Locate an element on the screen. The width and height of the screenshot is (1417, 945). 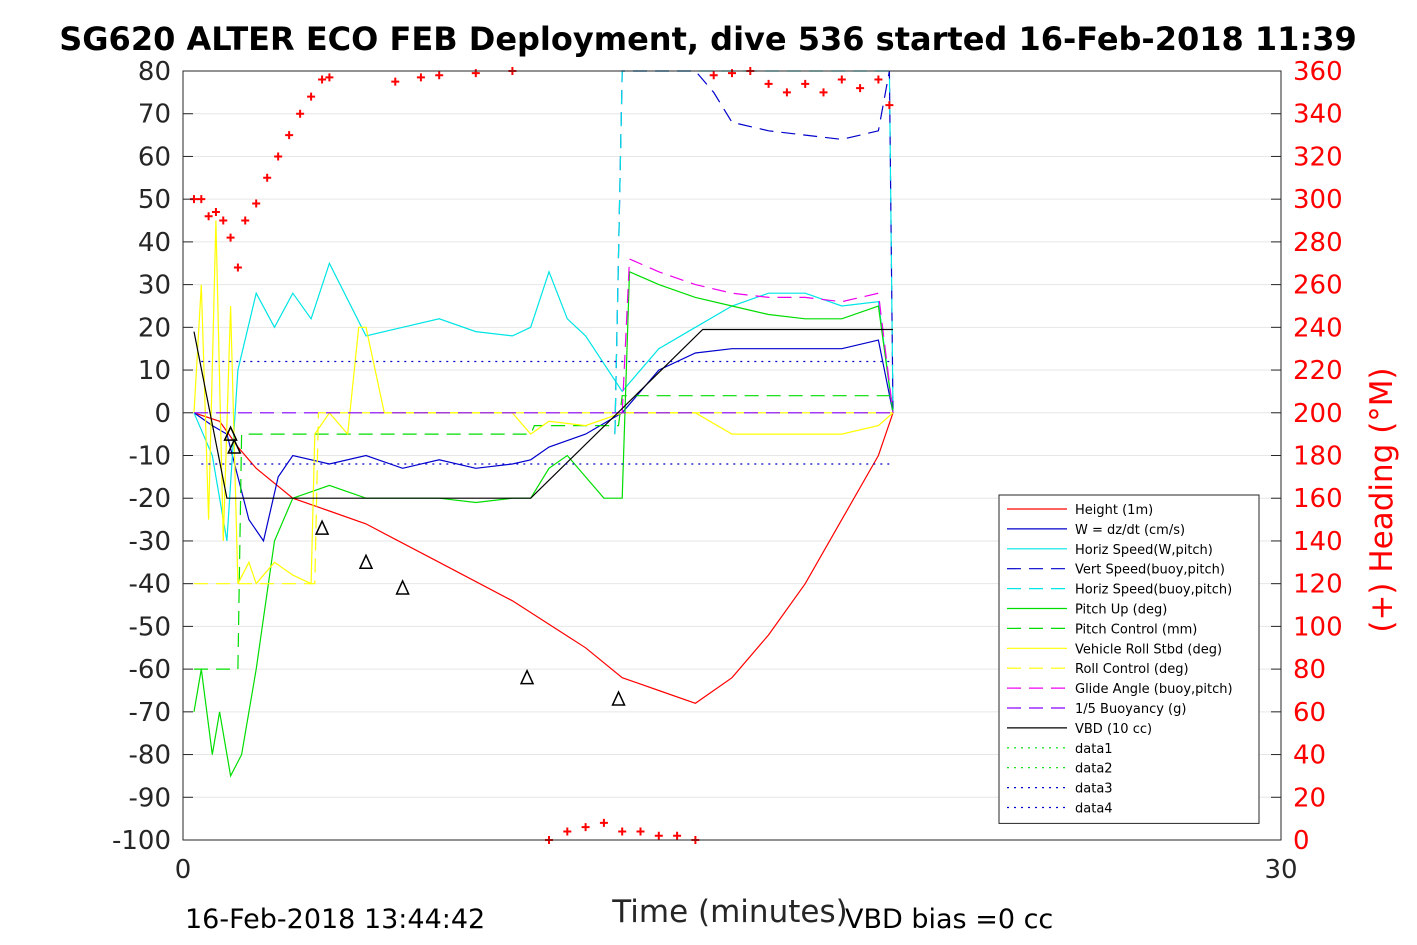
y-tick-label-left: 80 is located at coordinates (154, 72).